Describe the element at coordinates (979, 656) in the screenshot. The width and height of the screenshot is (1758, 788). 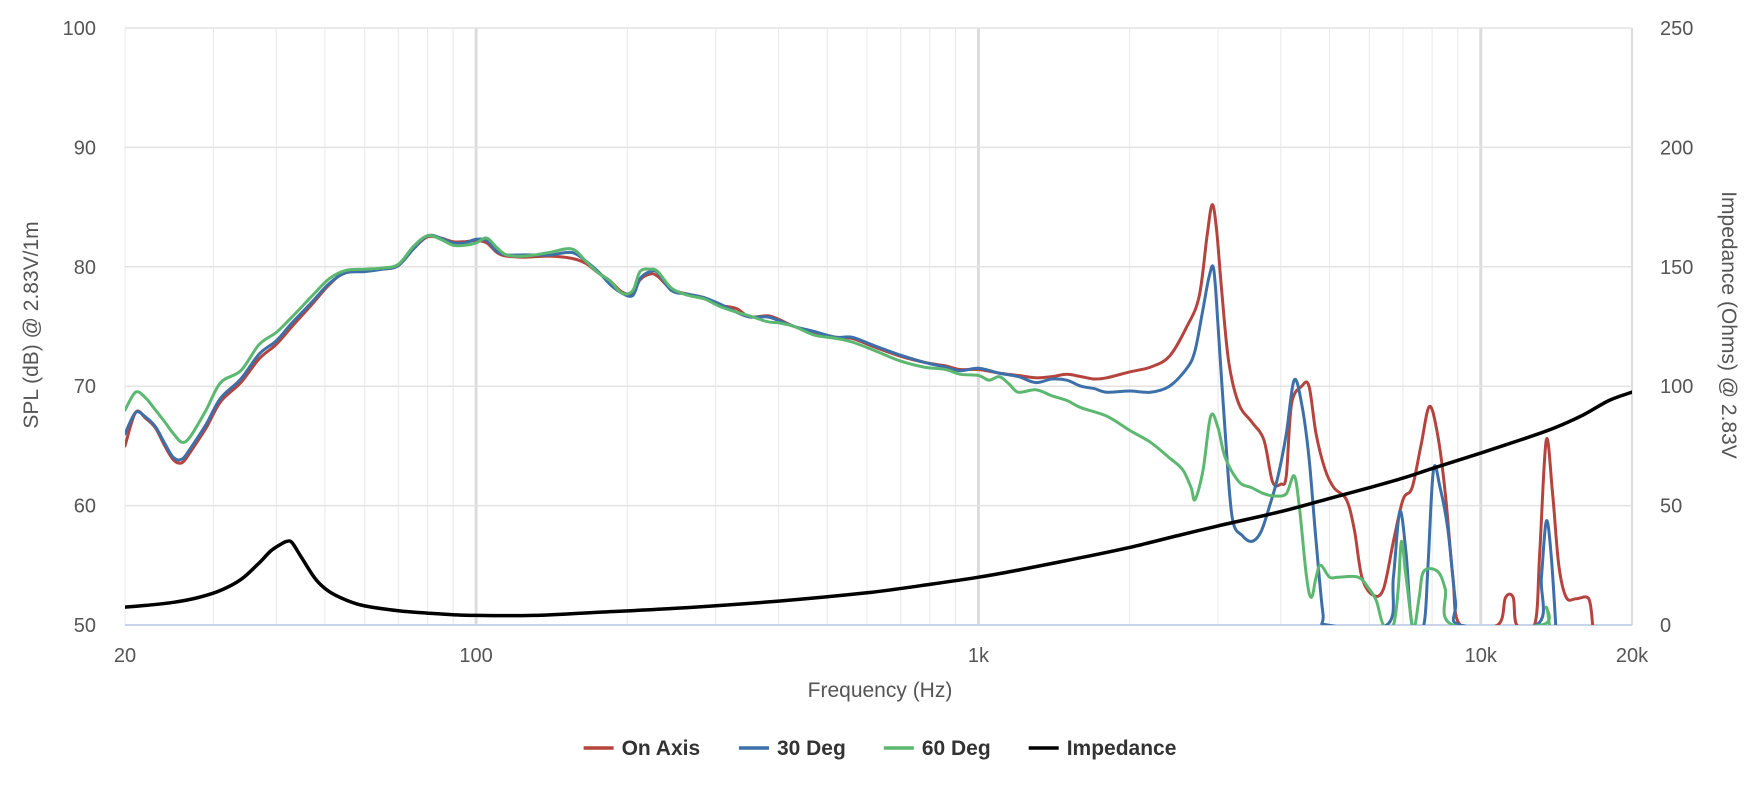
I see `x-tick-label: 1k` at that location.